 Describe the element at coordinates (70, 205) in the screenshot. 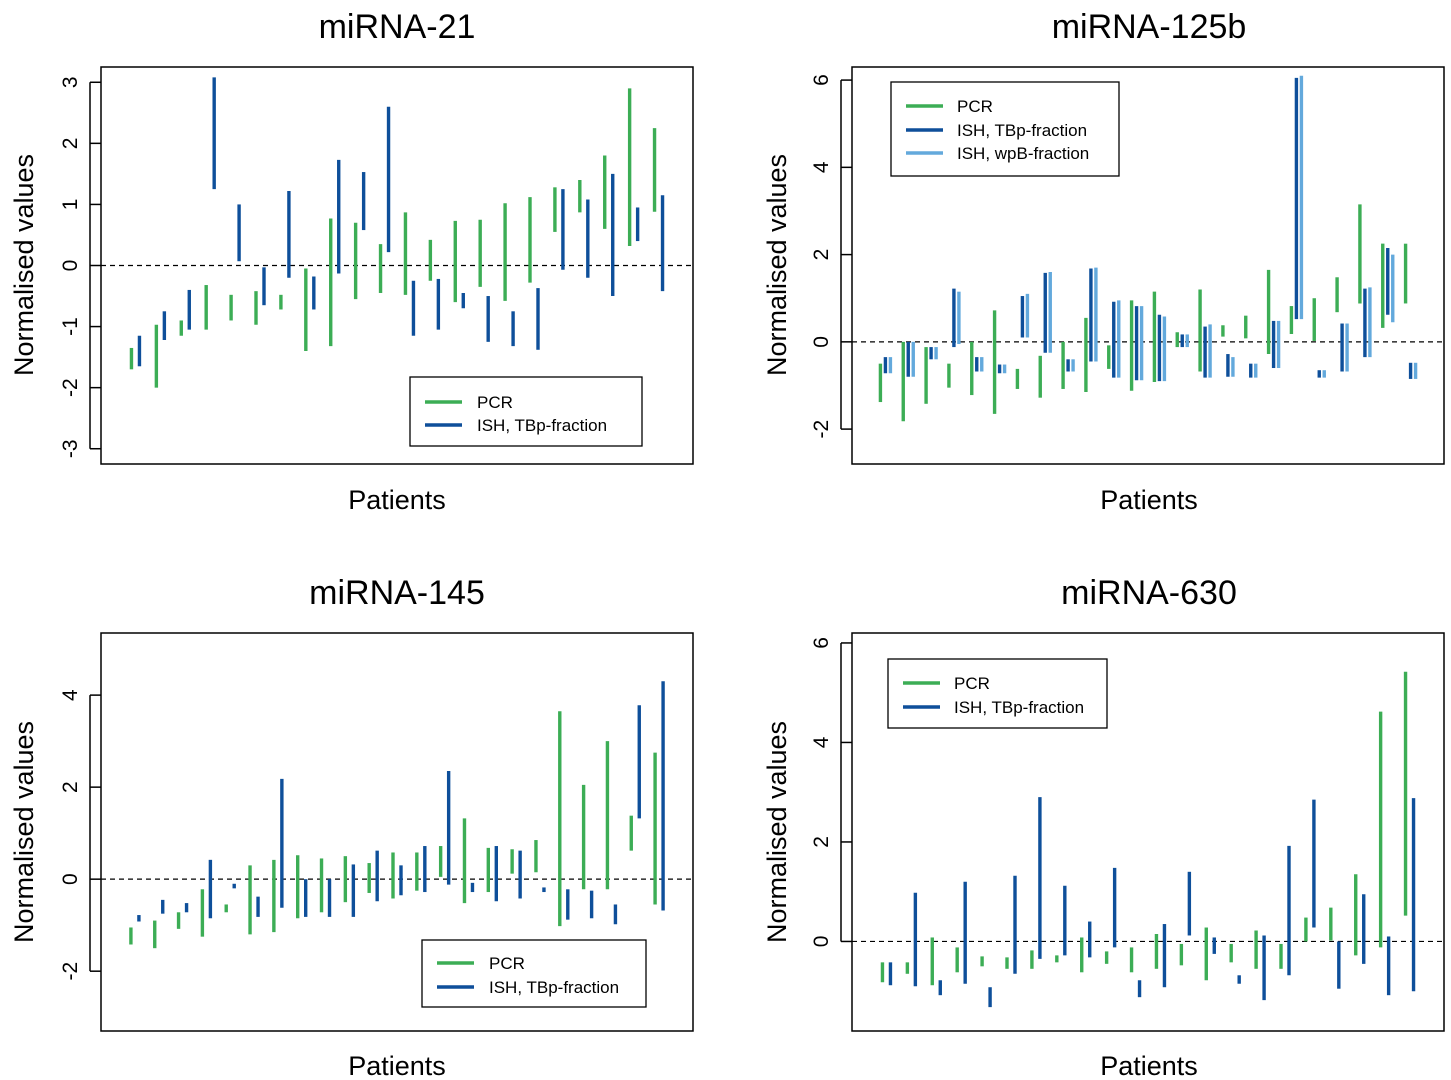

I see `y-tick-label: 1` at that location.